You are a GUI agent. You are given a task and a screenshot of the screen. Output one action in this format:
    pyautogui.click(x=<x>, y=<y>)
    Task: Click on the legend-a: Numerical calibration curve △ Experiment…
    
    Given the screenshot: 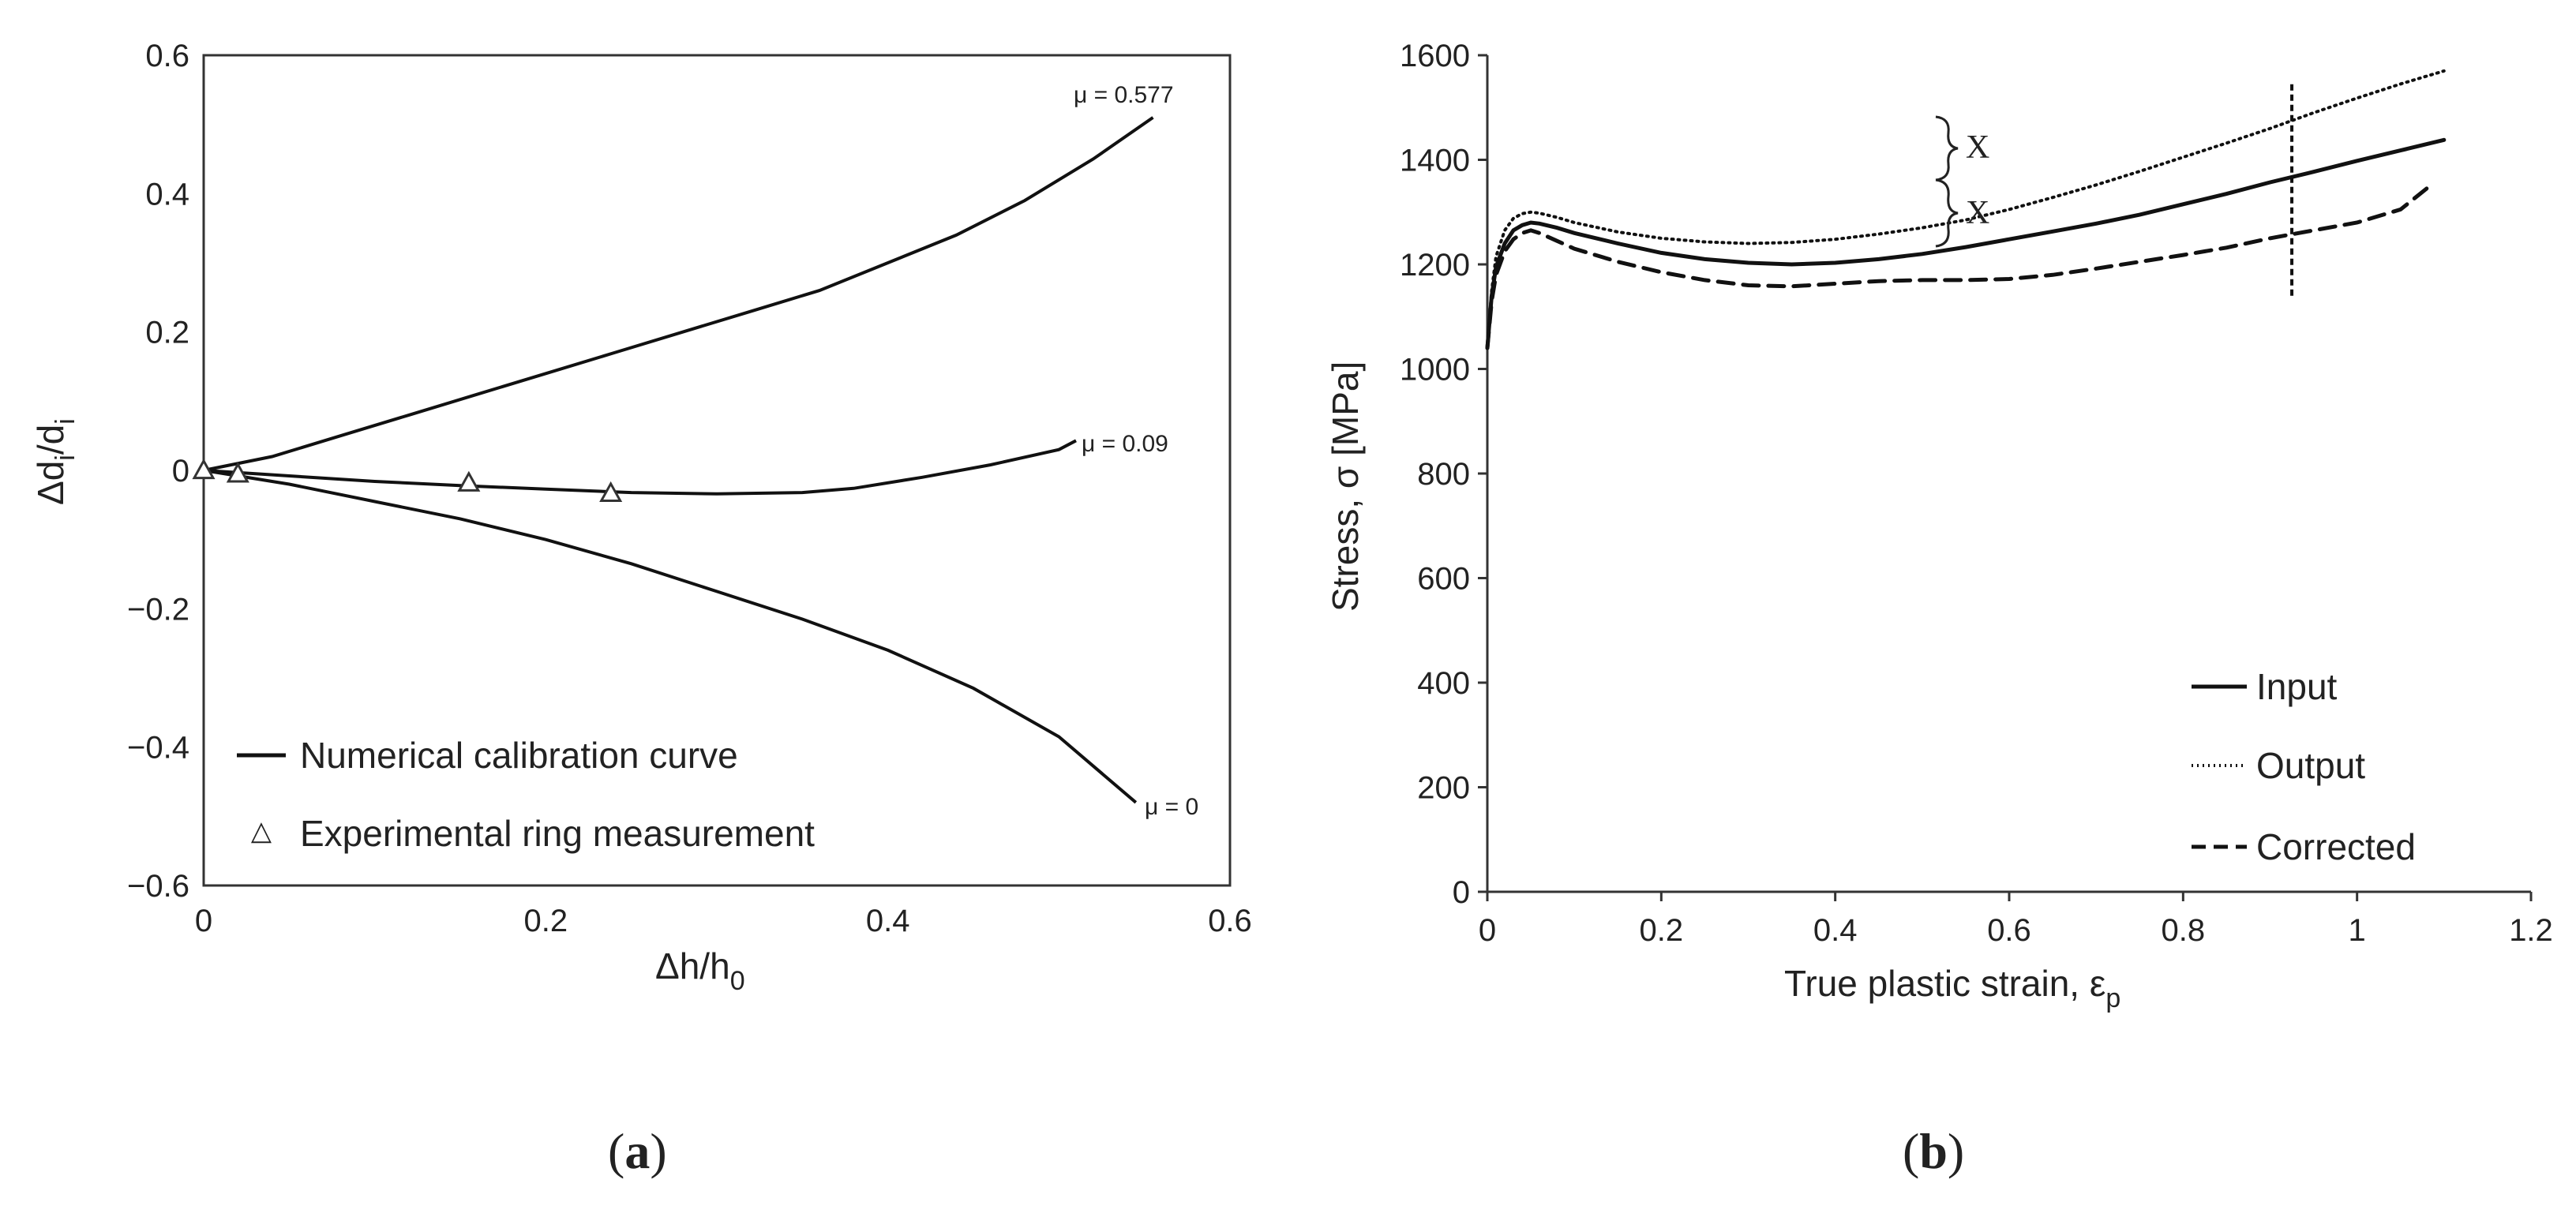 What is the action you would take?
    pyautogui.click(x=526, y=794)
    